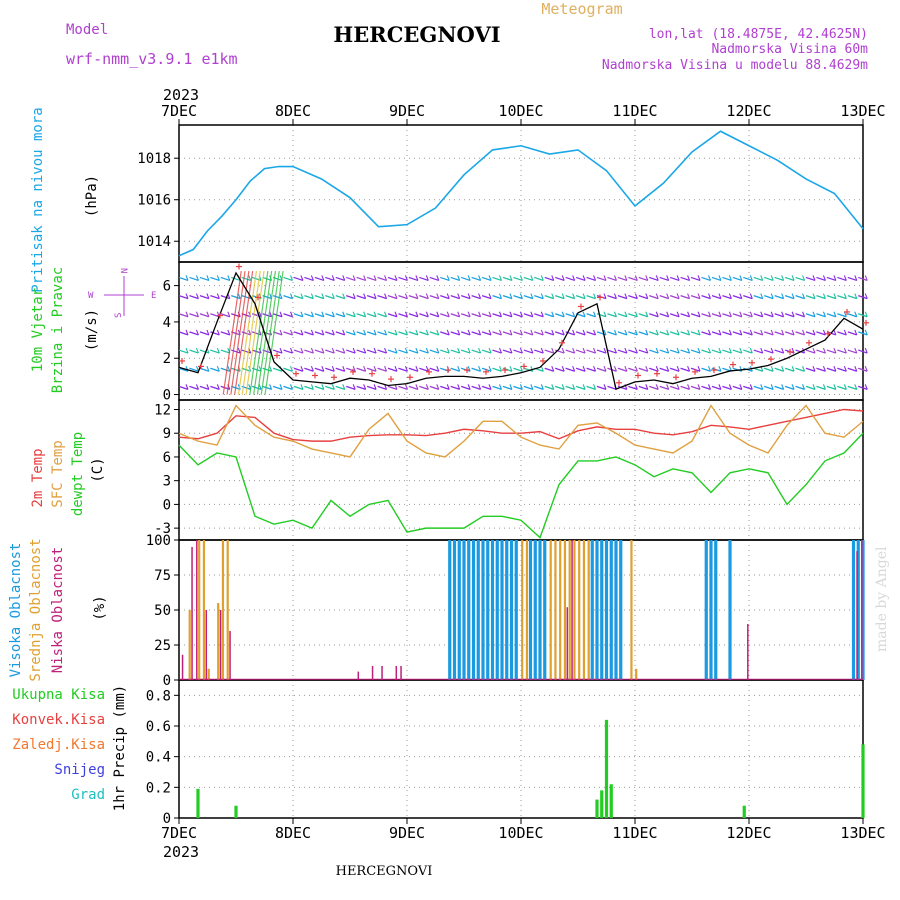 This screenshot has width=900, height=900. I want to click on precip-legend-conv: Konvek.Kisa, so click(58, 720).